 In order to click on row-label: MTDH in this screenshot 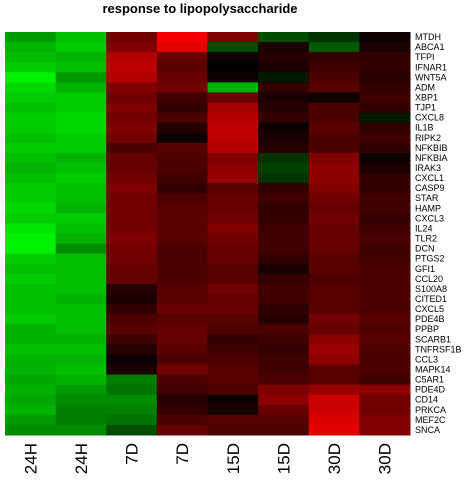, I will do `click(428, 37)`.